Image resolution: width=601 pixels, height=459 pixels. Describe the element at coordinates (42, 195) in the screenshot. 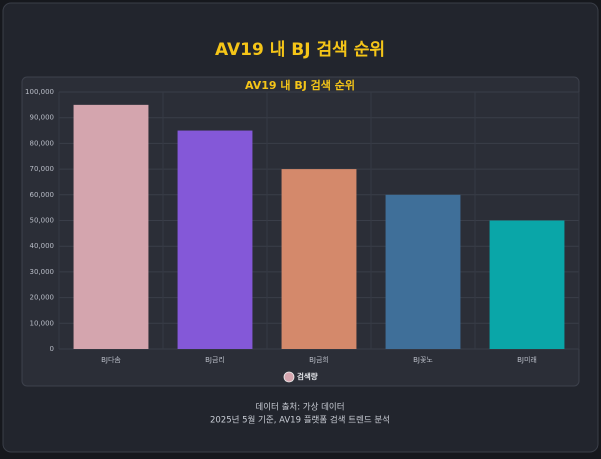

I see `y-tick-label: 60,000` at that location.